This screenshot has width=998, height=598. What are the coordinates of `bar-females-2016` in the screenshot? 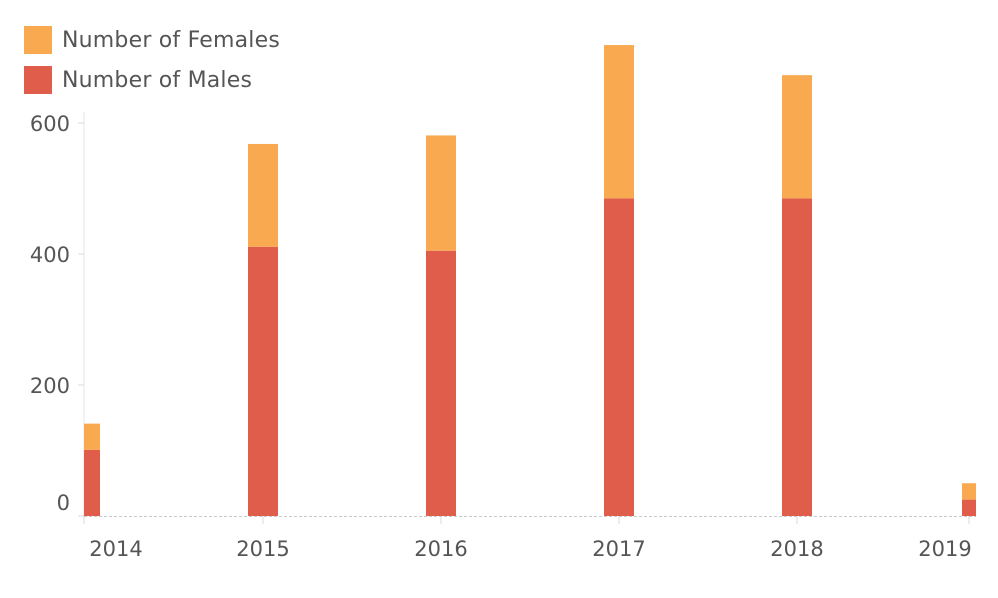 It's located at (441, 193).